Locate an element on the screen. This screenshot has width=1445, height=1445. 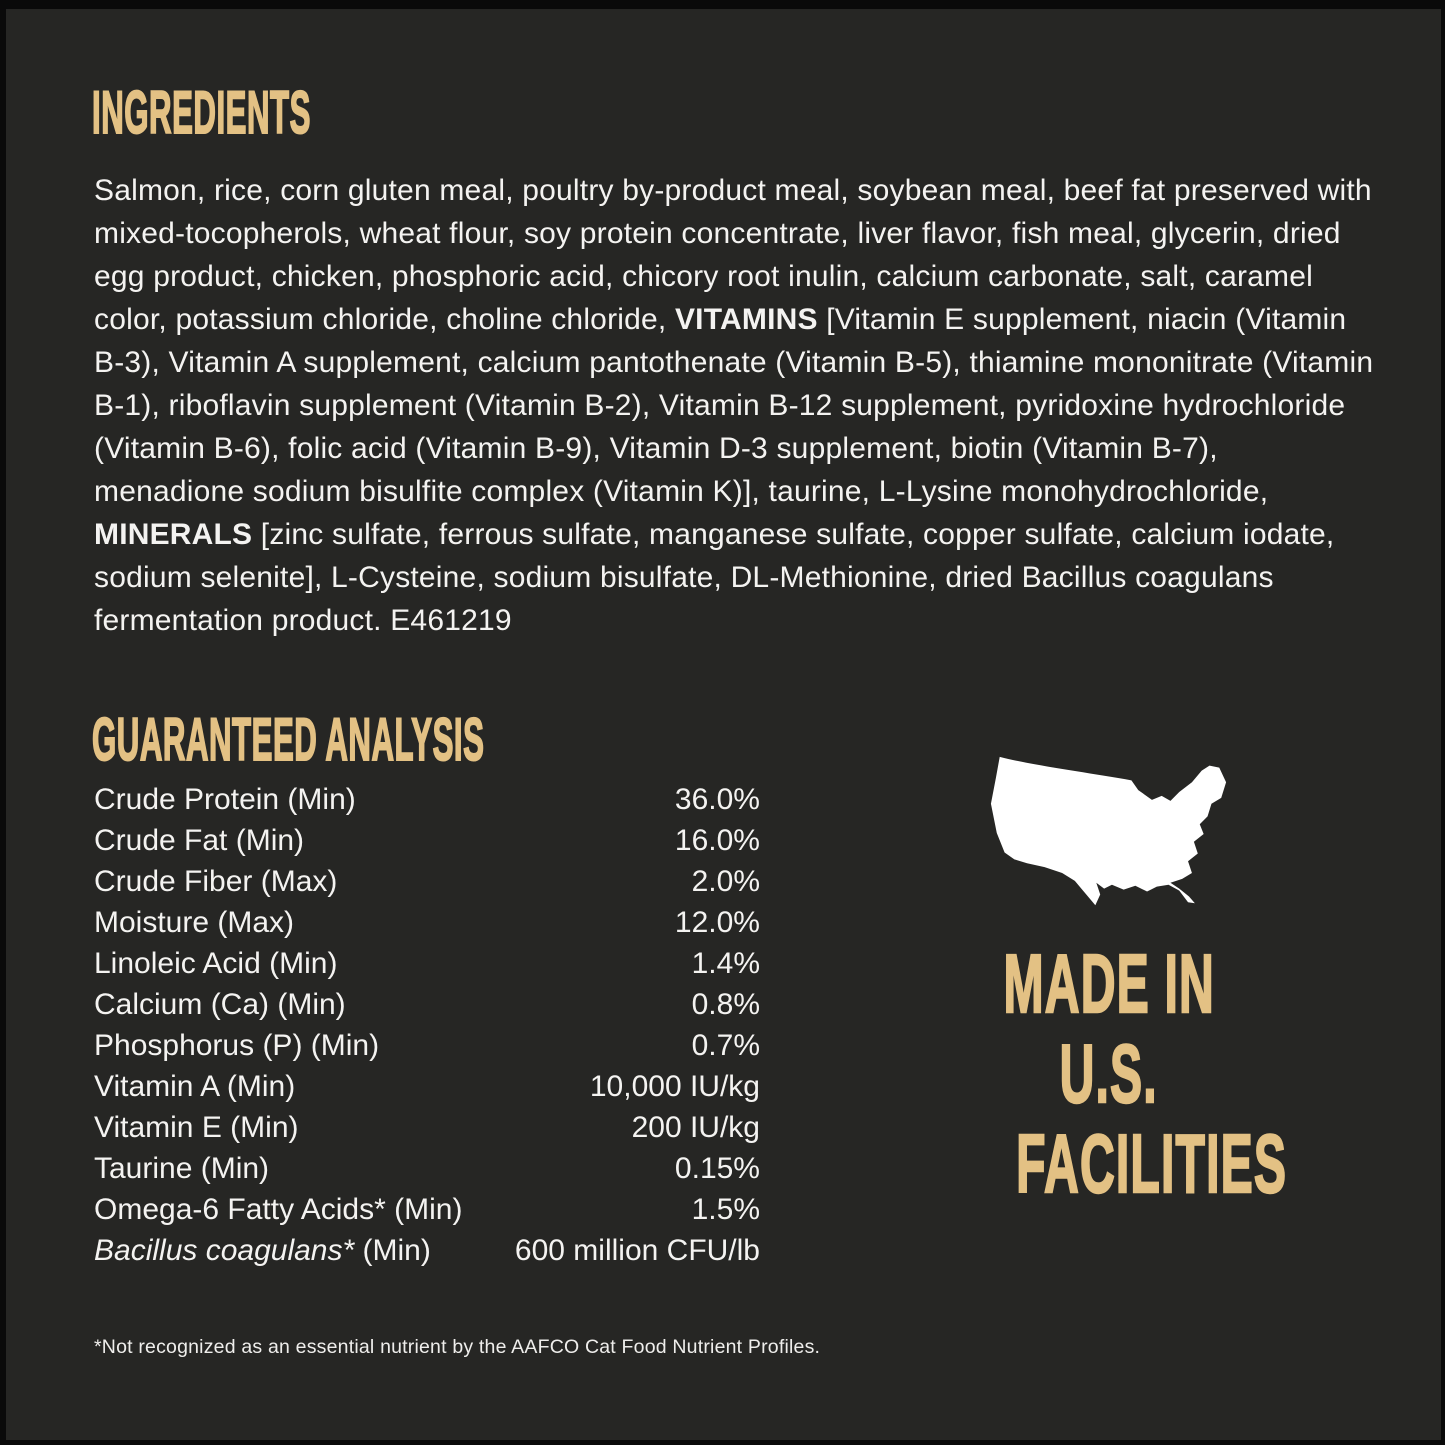
nutrient-label: Phosphorus (P) (Min) is located at coordinates (237, 1045).